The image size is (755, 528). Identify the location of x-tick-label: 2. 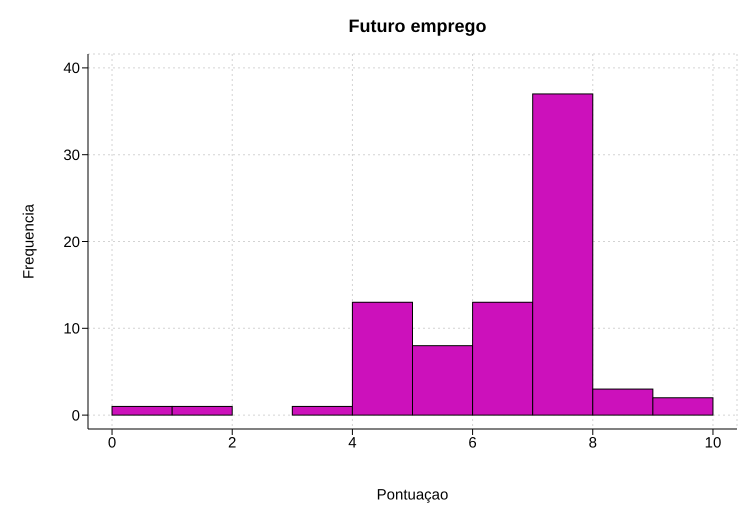
(232, 443).